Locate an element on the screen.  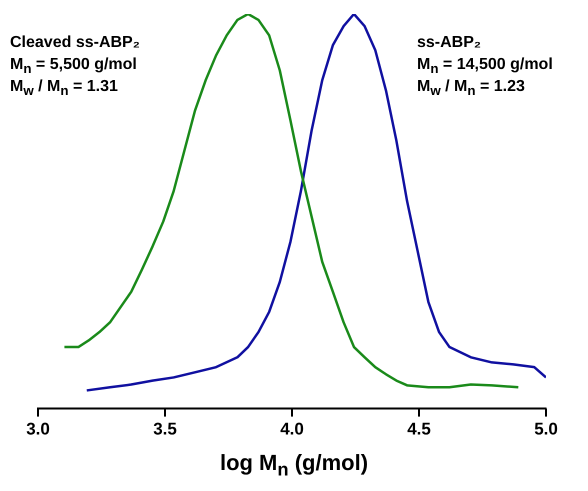
annotation: M$_{w}$ / M$_{n}$ = 1.23 is located at coordinates (471, 88).